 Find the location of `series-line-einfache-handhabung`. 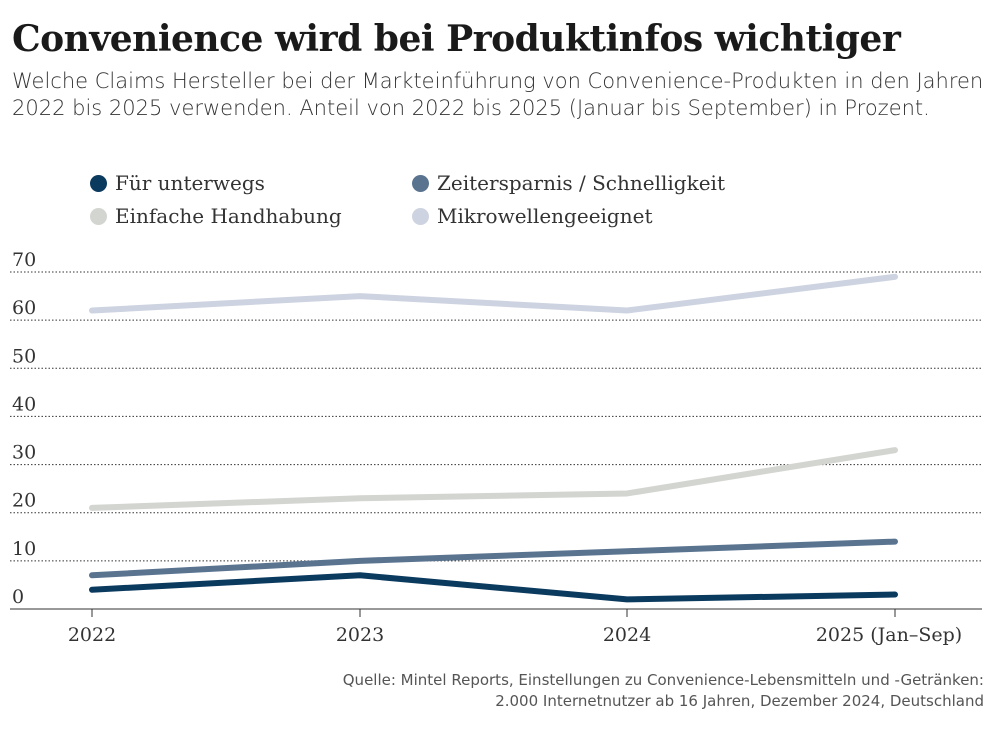

series-line-einfache-handhabung is located at coordinates (493, 479).